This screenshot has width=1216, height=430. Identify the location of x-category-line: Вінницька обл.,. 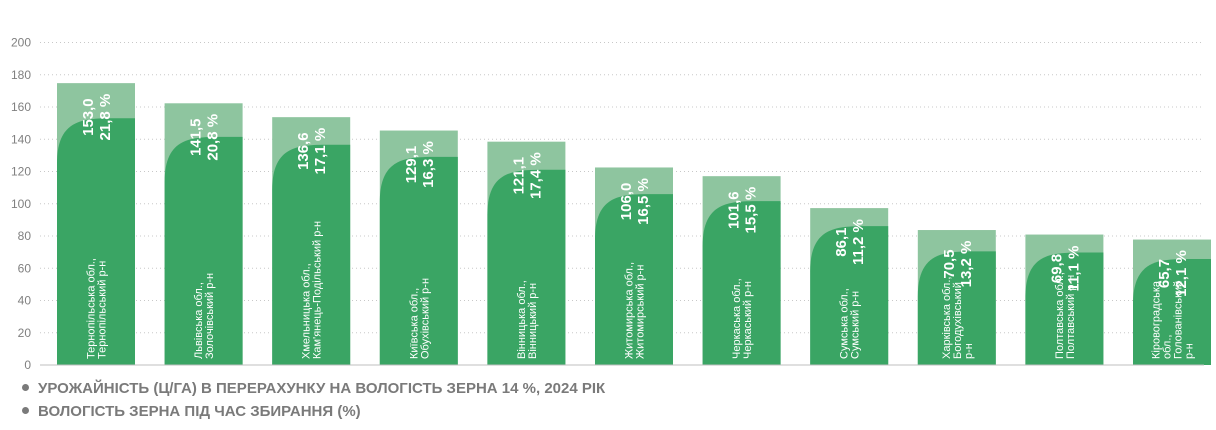
(522, 319).